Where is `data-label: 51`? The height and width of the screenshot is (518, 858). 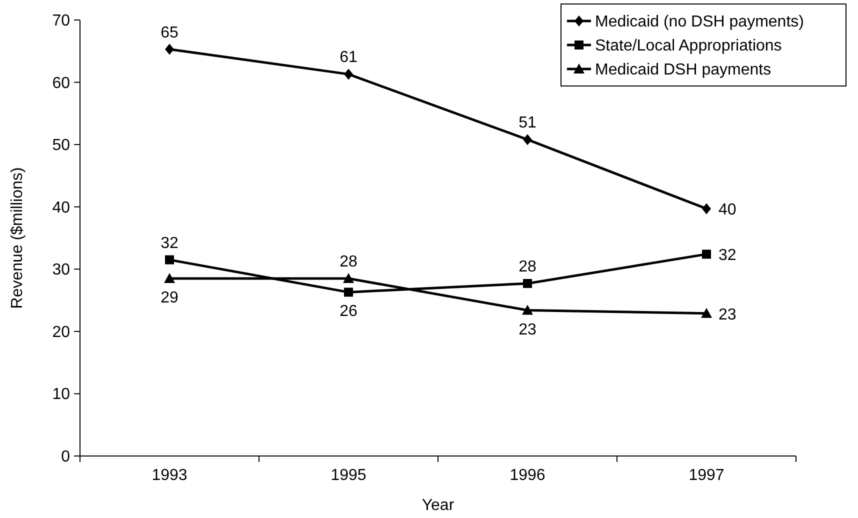 data-label: 51 is located at coordinates (527, 123).